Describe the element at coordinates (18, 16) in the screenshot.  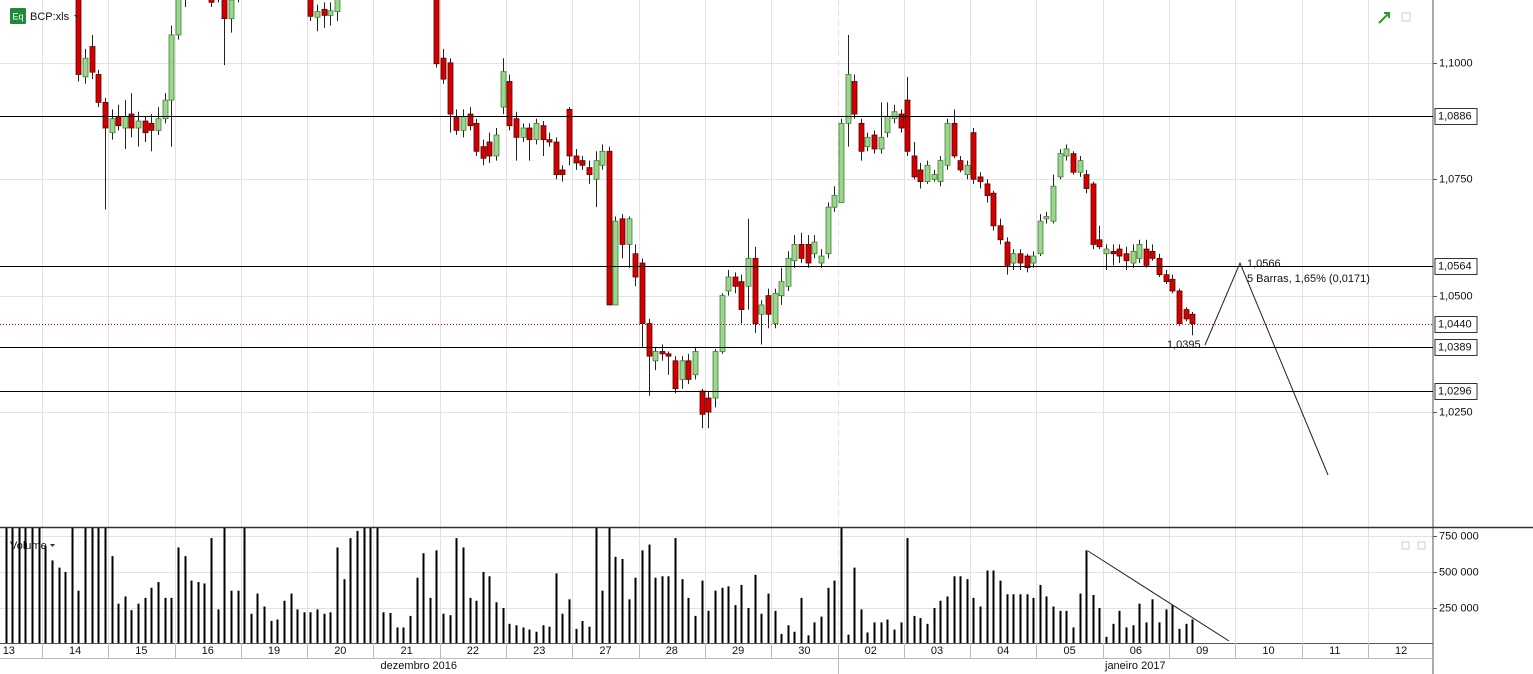
I see `symbol-icon` at that location.